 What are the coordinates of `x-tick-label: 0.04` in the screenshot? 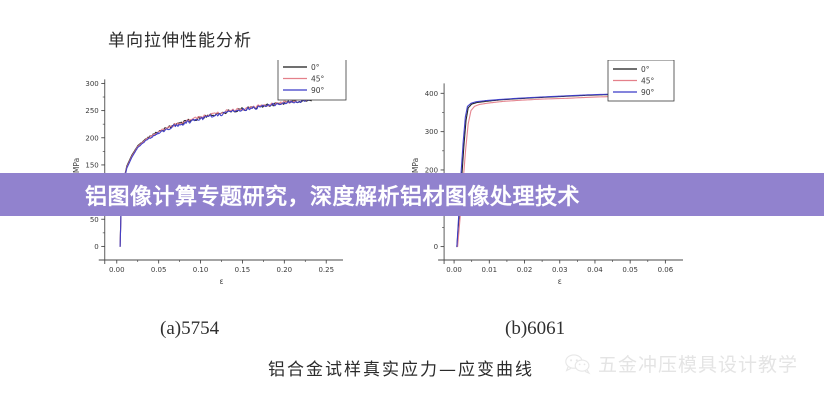 It's located at (595, 270).